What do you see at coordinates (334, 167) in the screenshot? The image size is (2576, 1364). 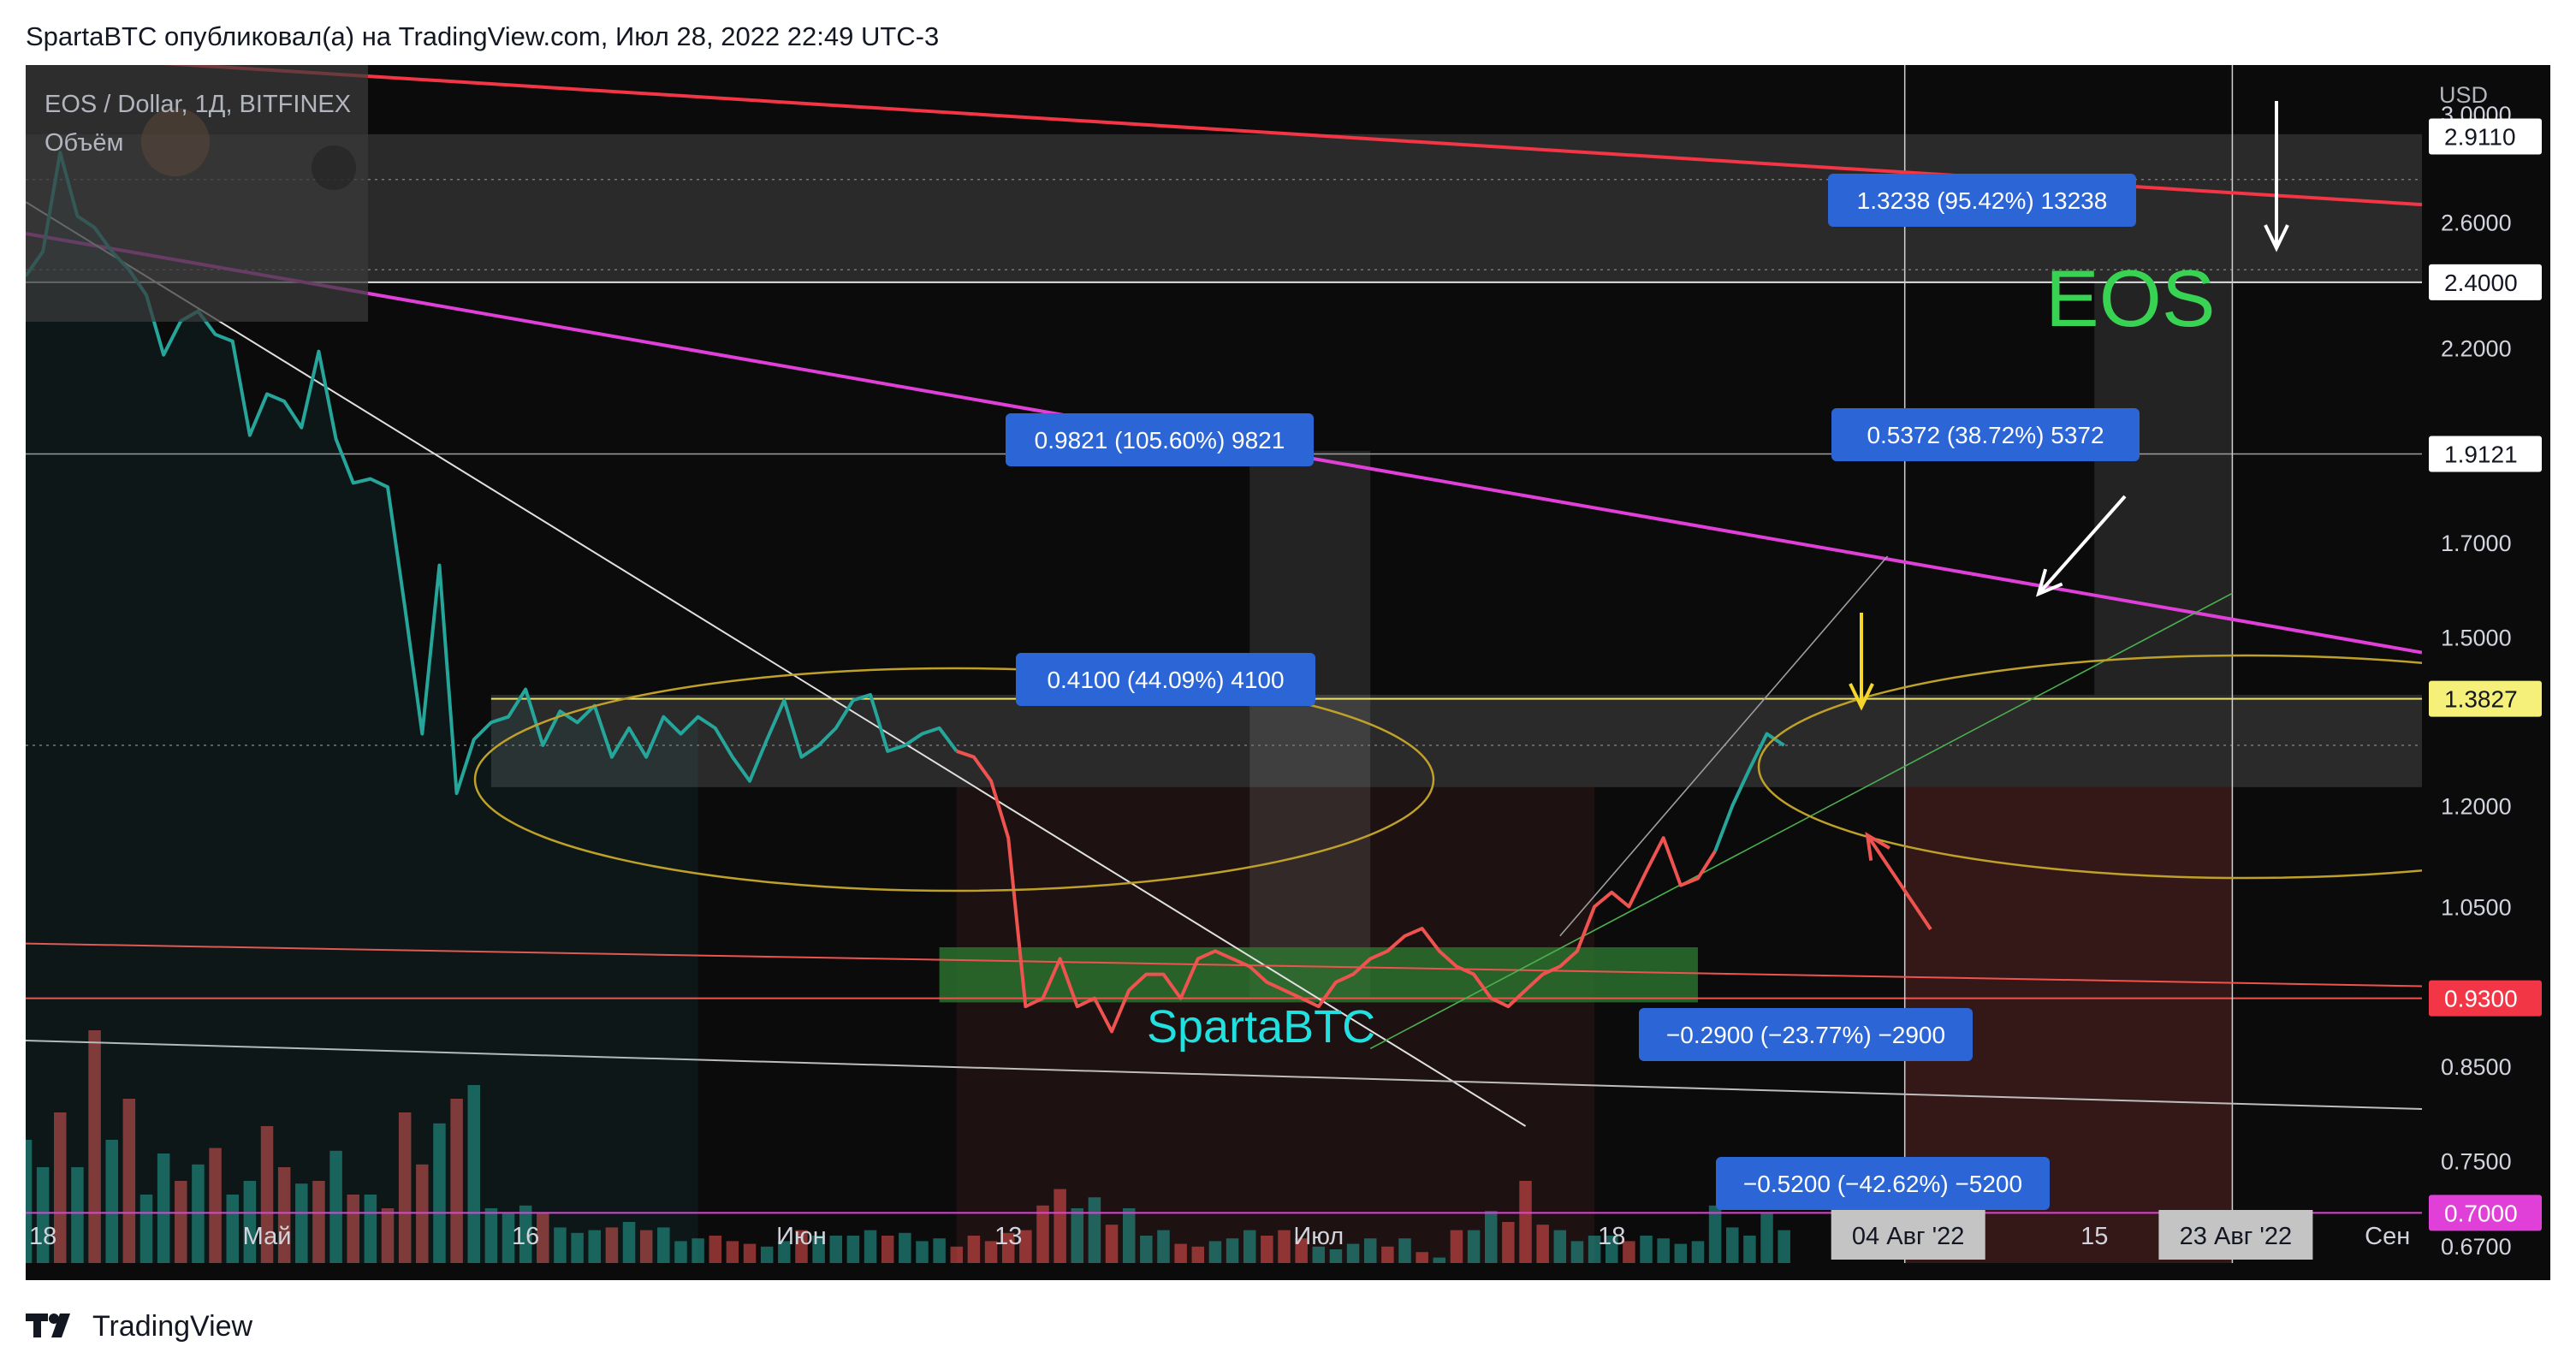 I see `thumbnail-avatar-inner` at bounding box center [334, 167].